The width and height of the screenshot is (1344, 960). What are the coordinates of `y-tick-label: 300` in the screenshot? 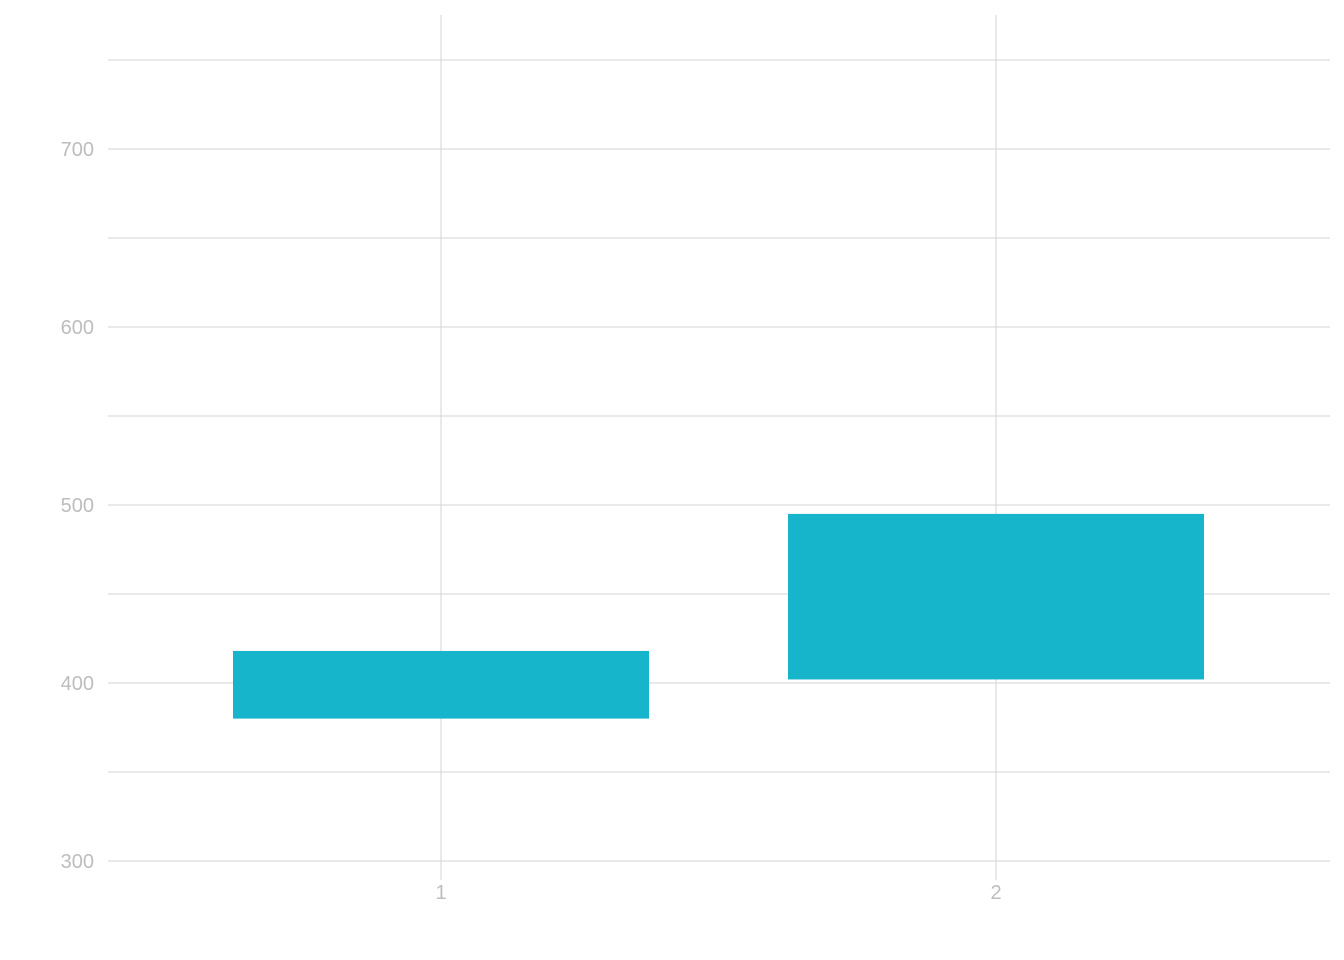 It's located at (77, 862).